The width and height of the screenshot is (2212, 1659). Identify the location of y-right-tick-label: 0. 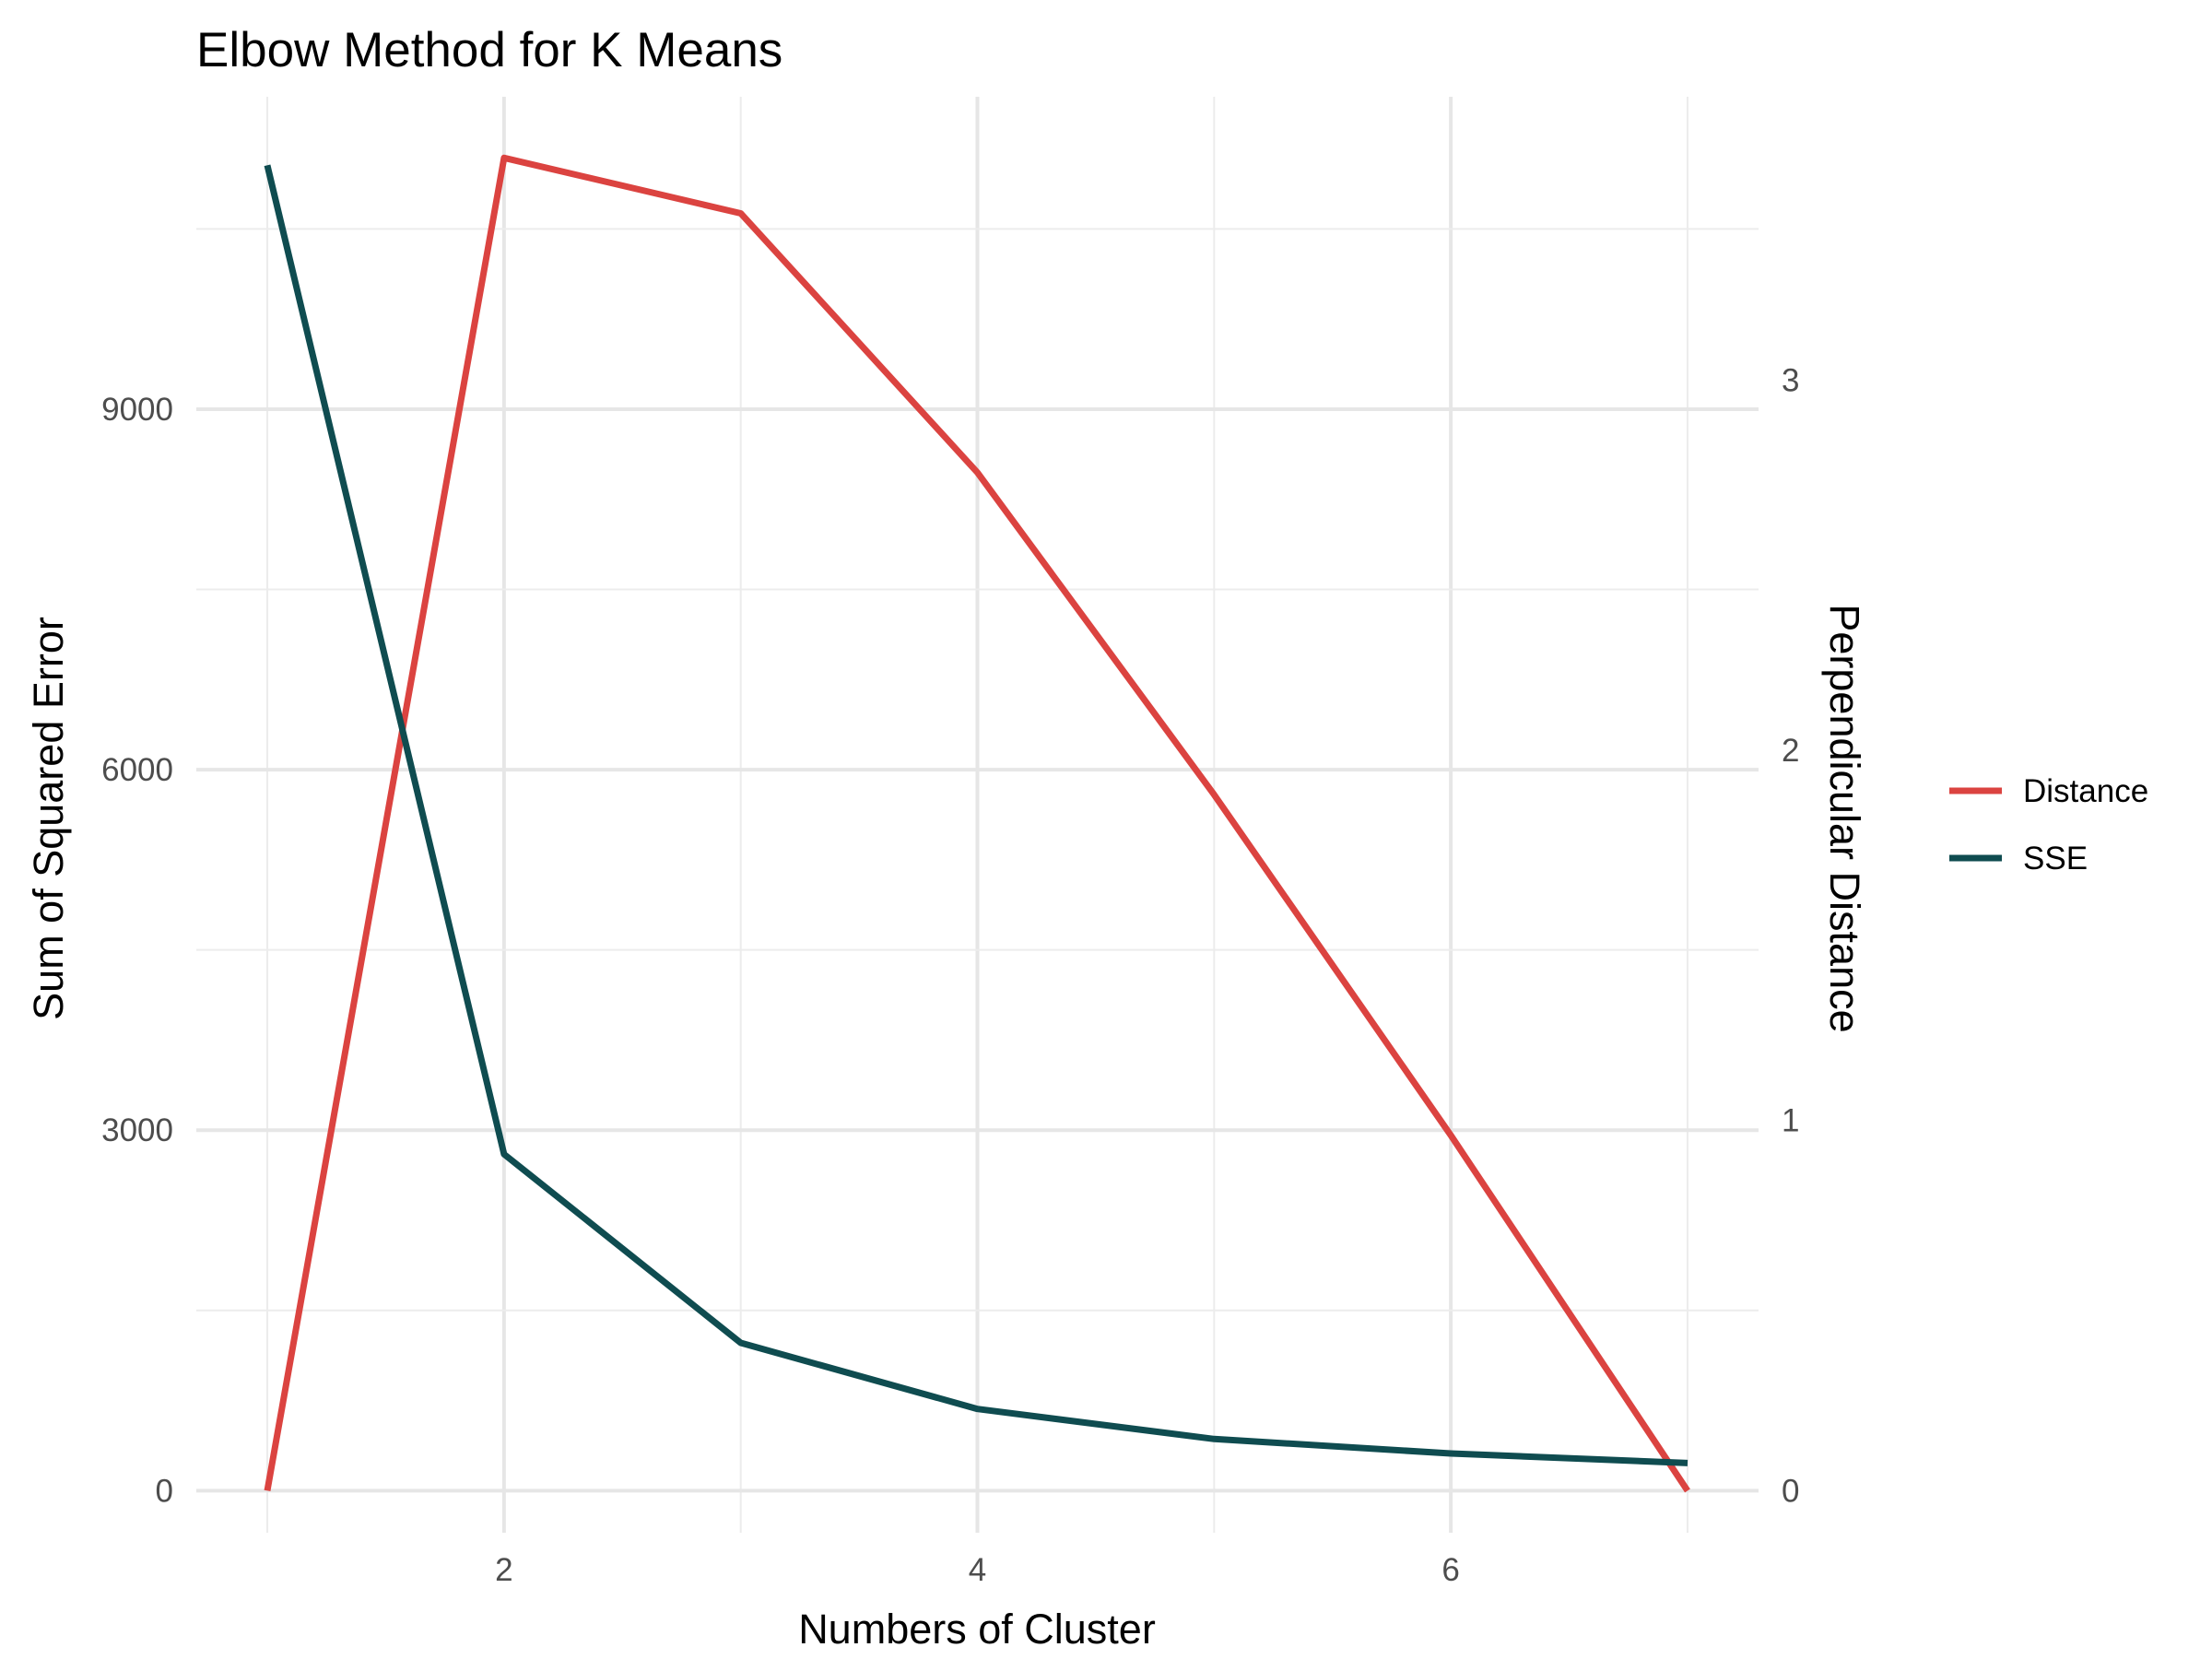
(1790, 1491).